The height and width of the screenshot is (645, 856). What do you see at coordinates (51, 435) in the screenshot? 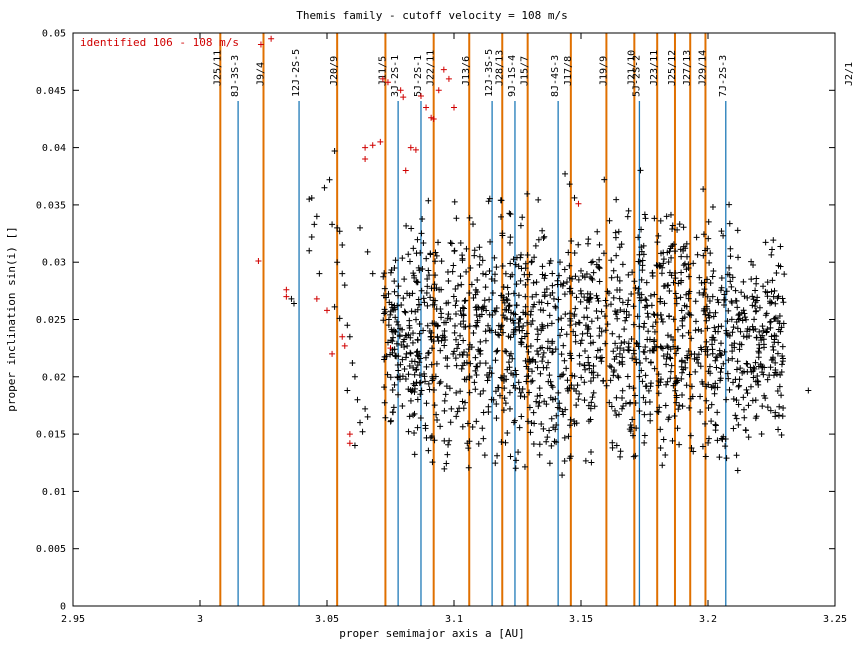
I see `y-tick-label-3: 0.015` at bounding box center [51, 435].